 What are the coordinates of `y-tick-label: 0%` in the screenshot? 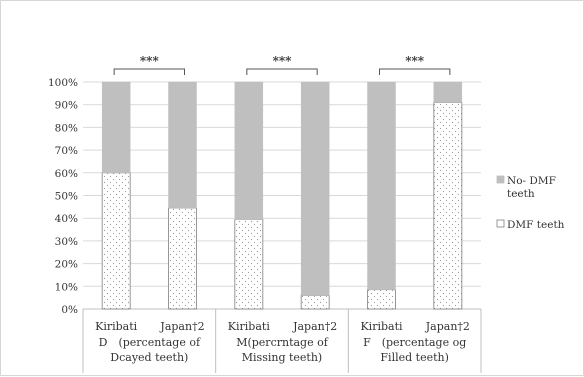 It's located at (69, 310).